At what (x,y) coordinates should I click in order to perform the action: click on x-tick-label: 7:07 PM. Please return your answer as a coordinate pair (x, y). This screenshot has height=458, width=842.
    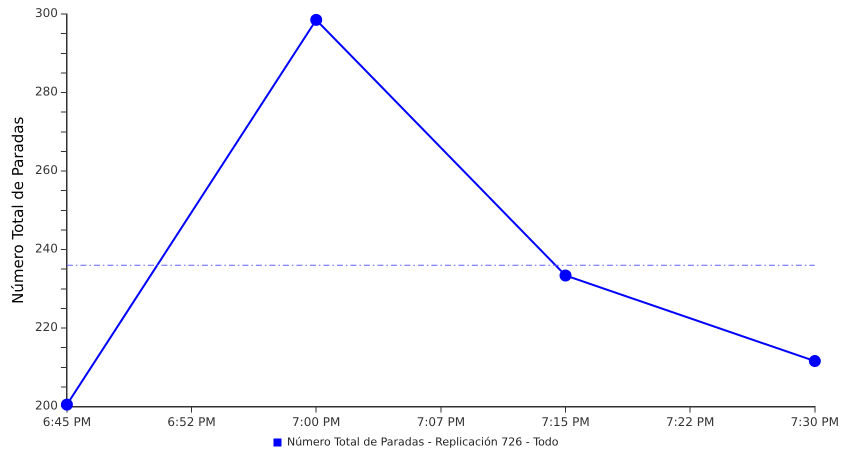
    Looking at the image, I should click on (441, 421).